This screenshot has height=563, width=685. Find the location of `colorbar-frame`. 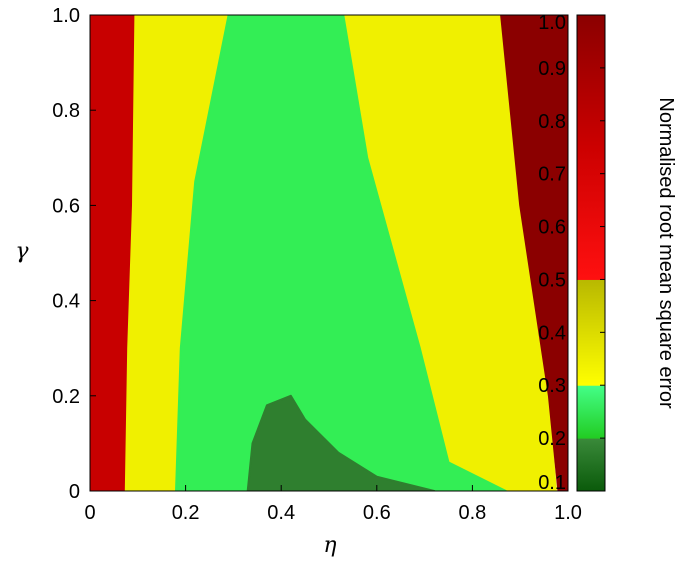

colorbar-frame is located at coordinates (591, 253).